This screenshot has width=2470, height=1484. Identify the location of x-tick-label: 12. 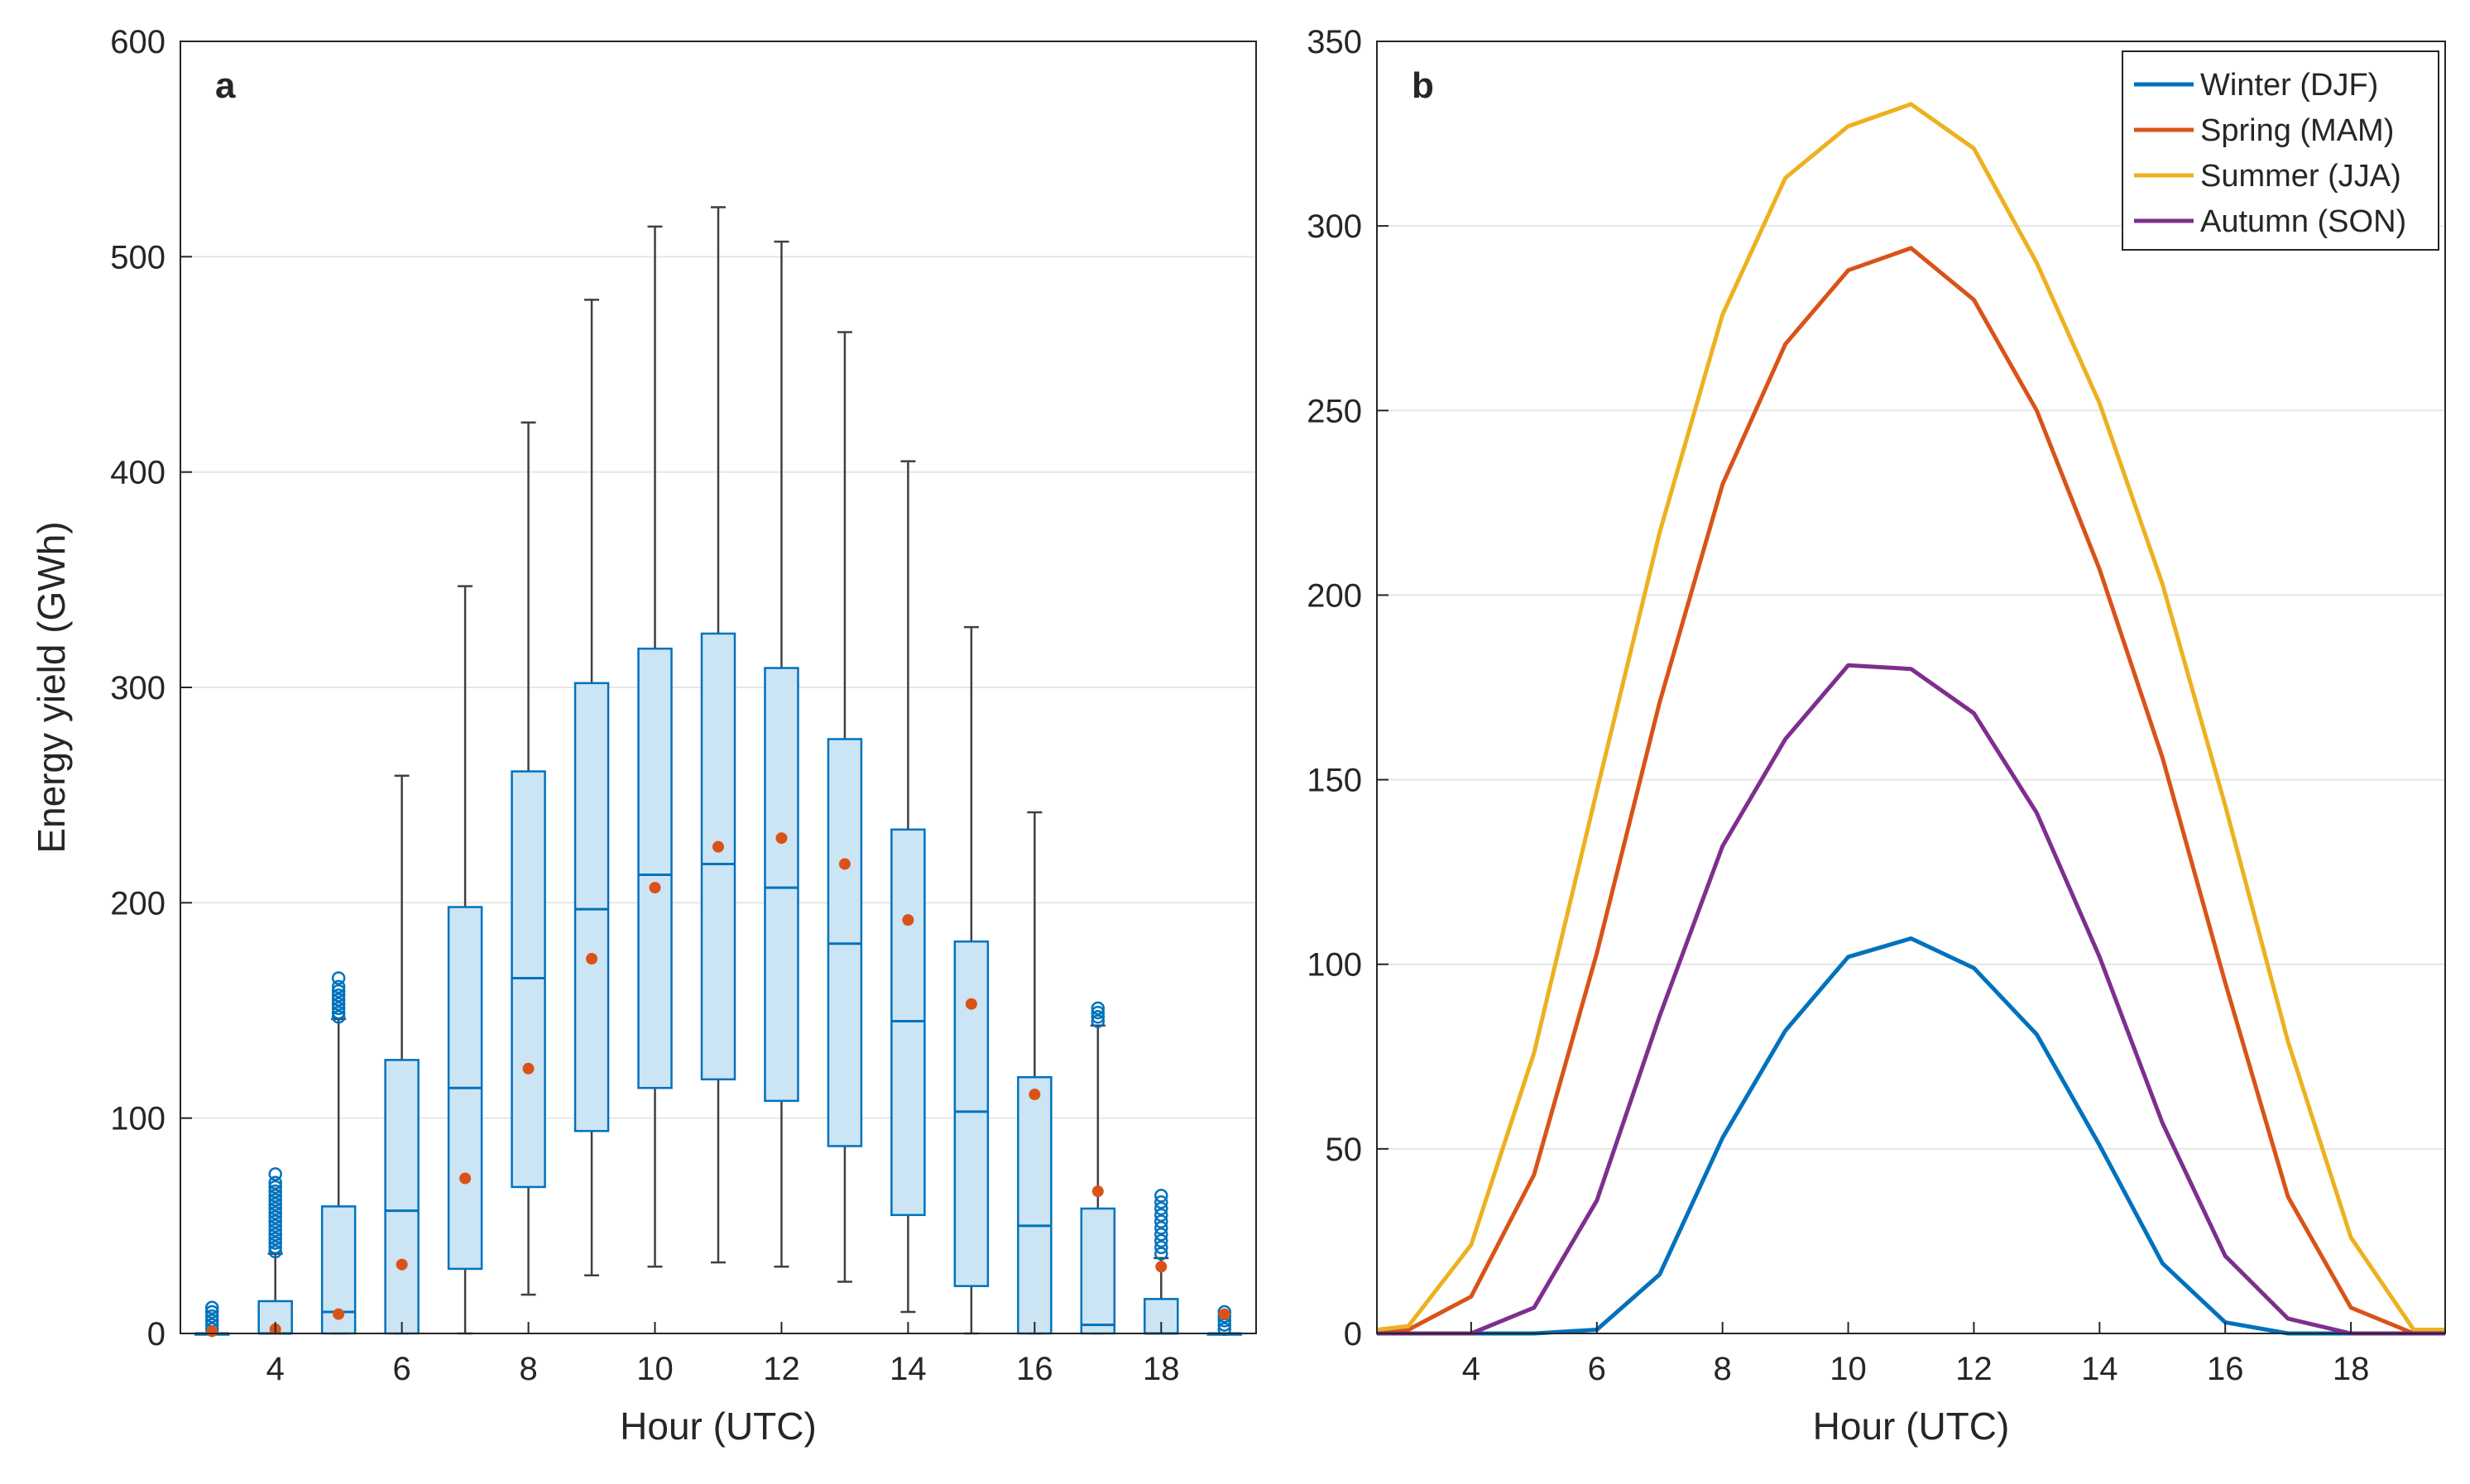
(1974, 1369).